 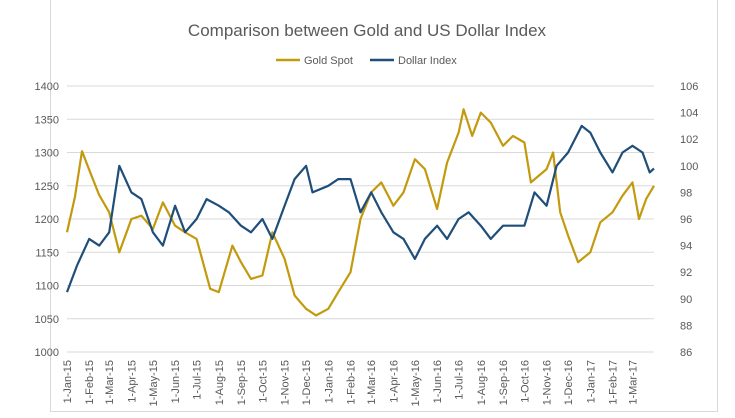 I want to click on x-tick-label: 1-Mar-15, so click(x=110, y=382).